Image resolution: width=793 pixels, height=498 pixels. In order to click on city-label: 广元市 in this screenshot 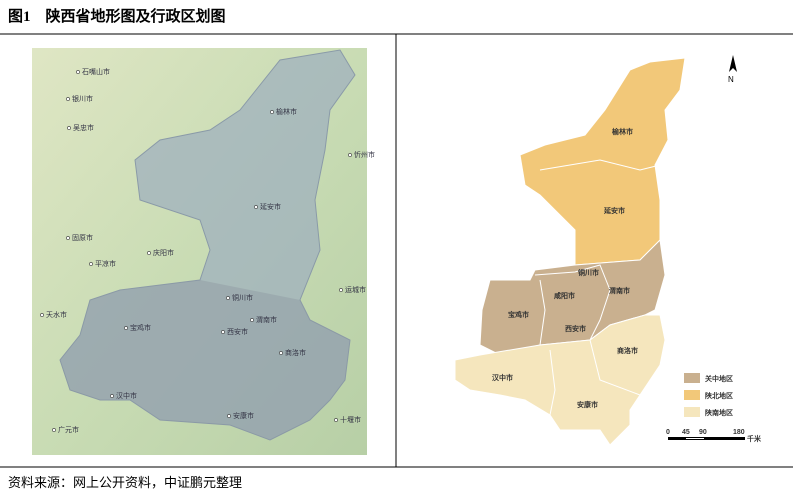, I will do `click(68, 429)`.